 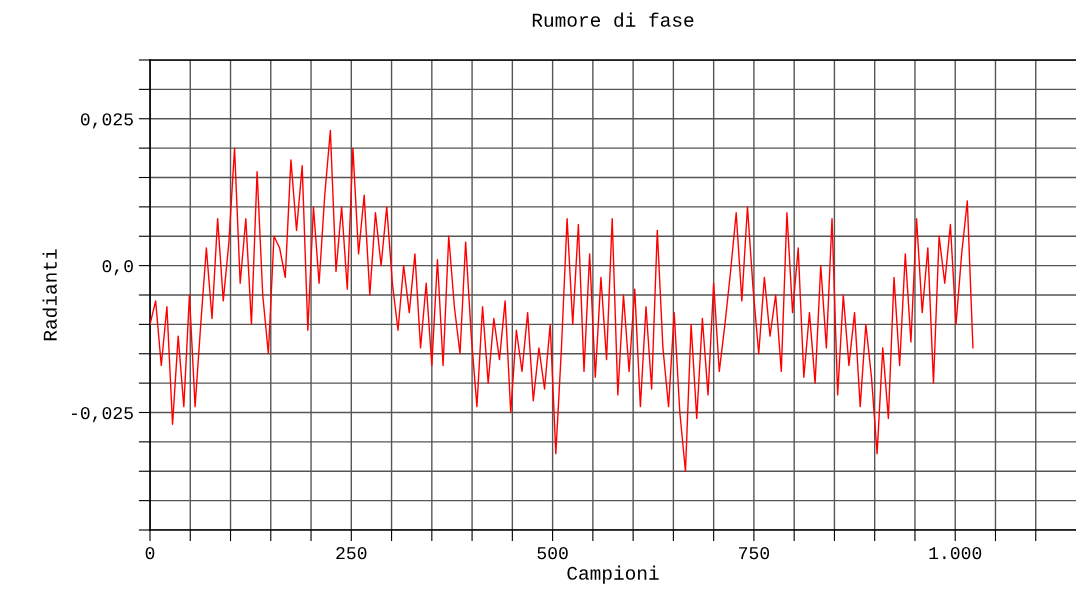 What do you see at coordinates (613, 19) in the screenshot?
I see `chart-title: Rumore di fase` at bounding box center [613, 19].